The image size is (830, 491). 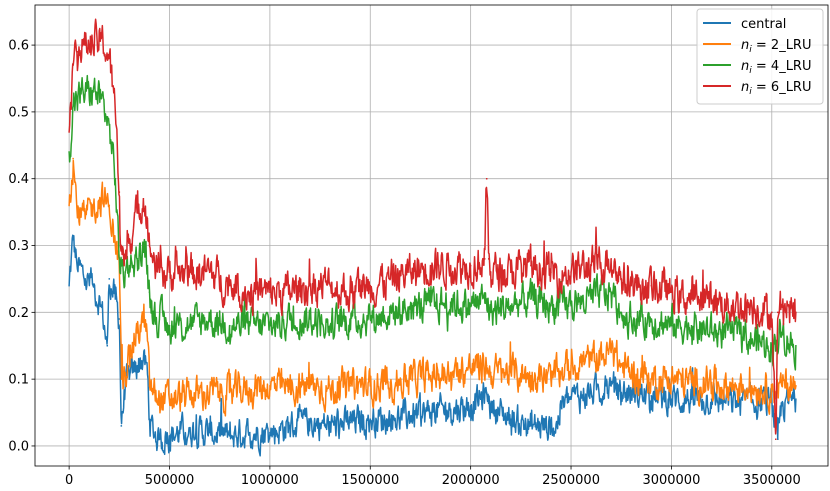 I want to click on y-tick-label: 0.3, so click(x=18, y=246).